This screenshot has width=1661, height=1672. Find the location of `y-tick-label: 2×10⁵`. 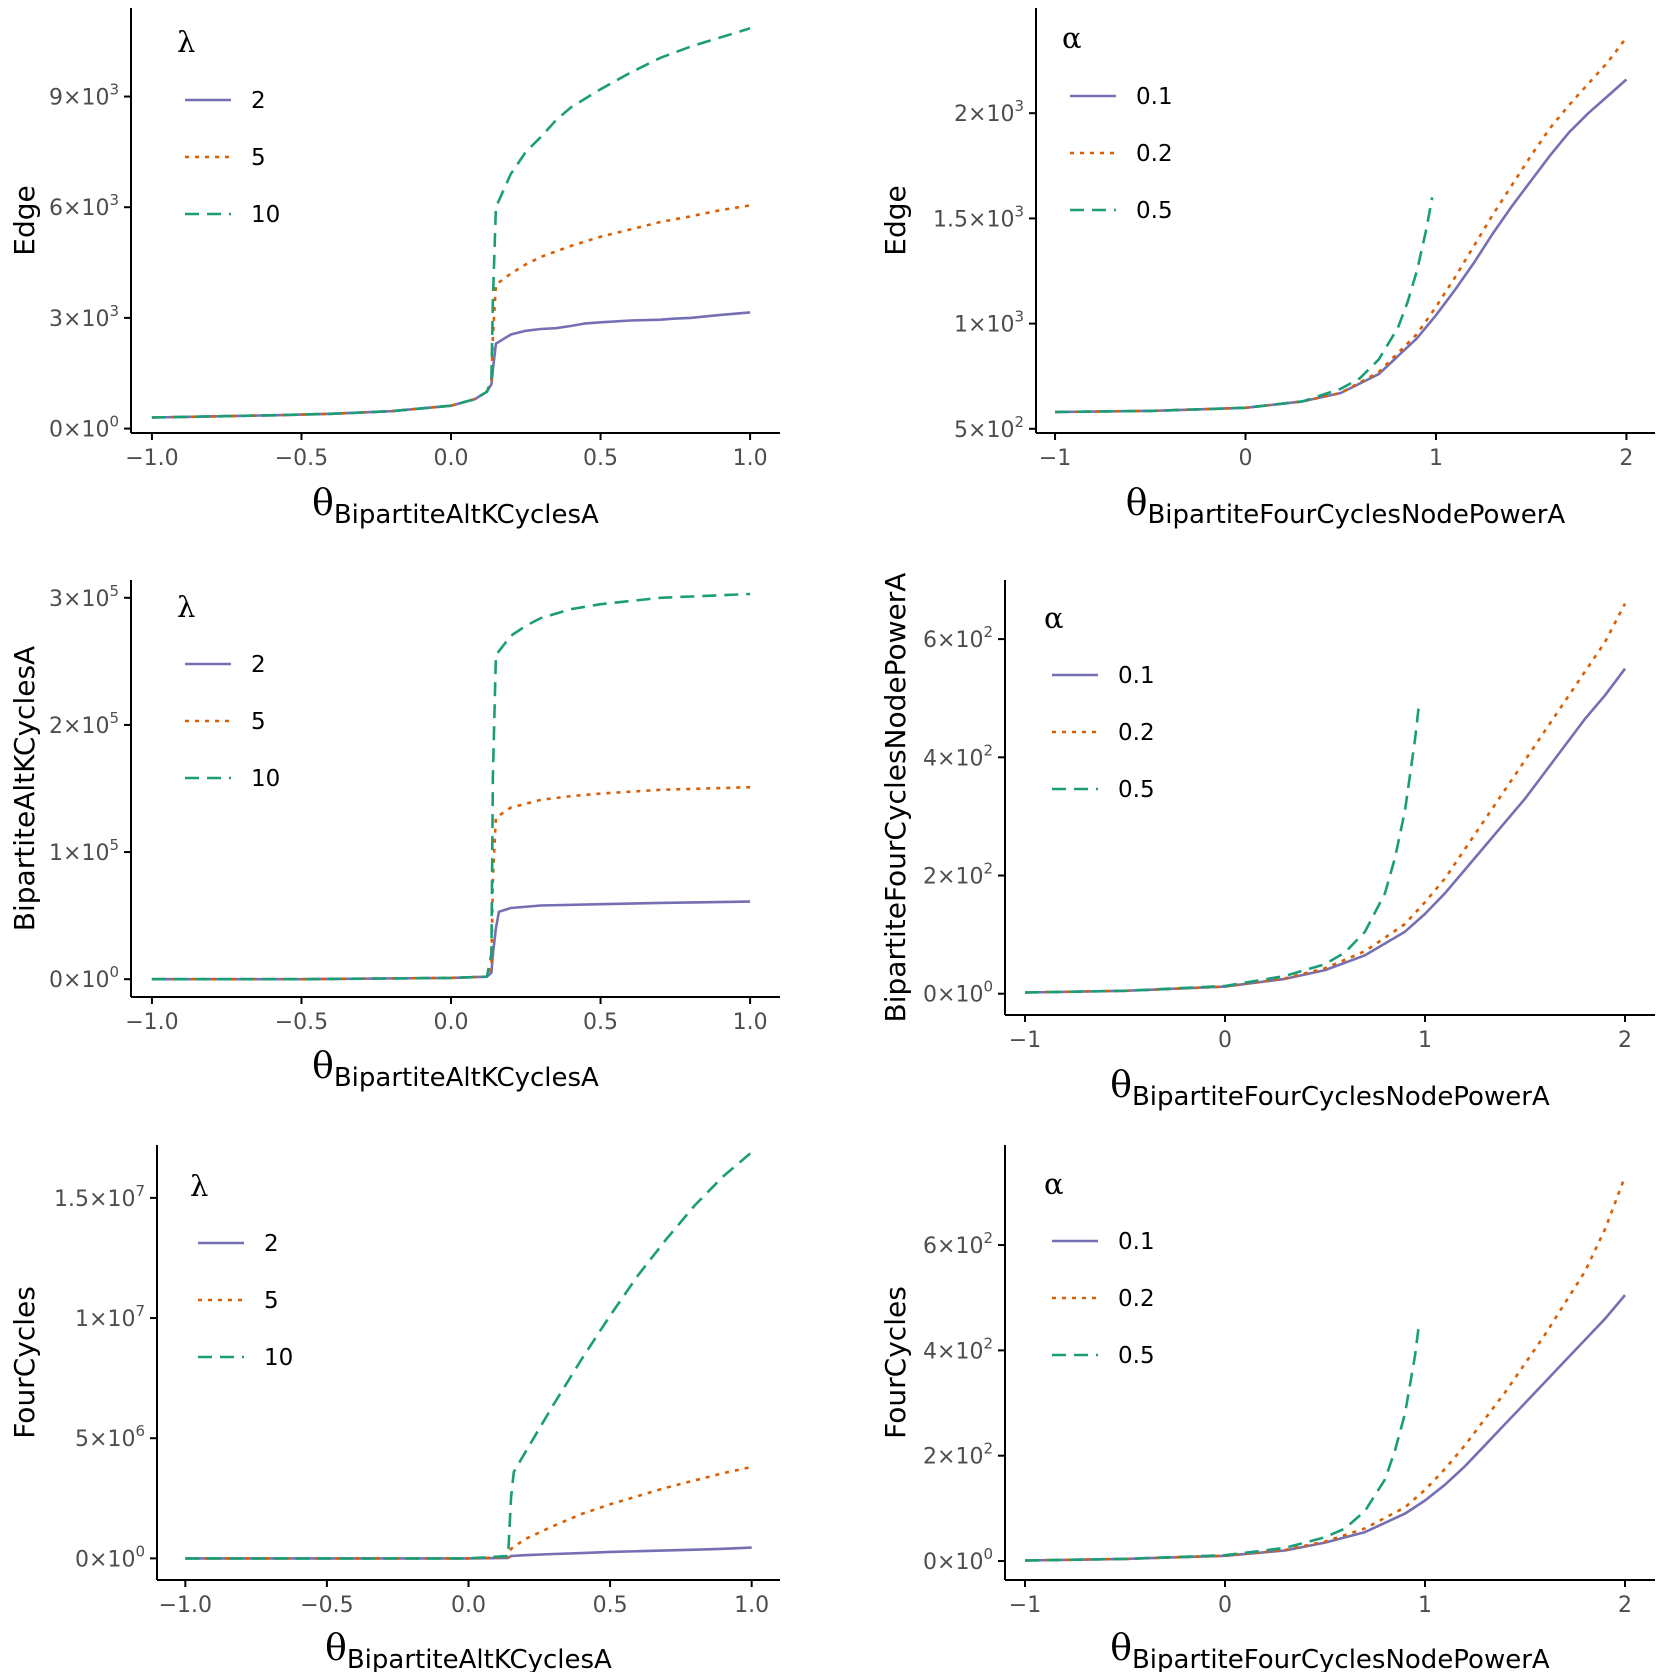

y-tick-label: 2×10⁵ is located at coordinates (84, 724).